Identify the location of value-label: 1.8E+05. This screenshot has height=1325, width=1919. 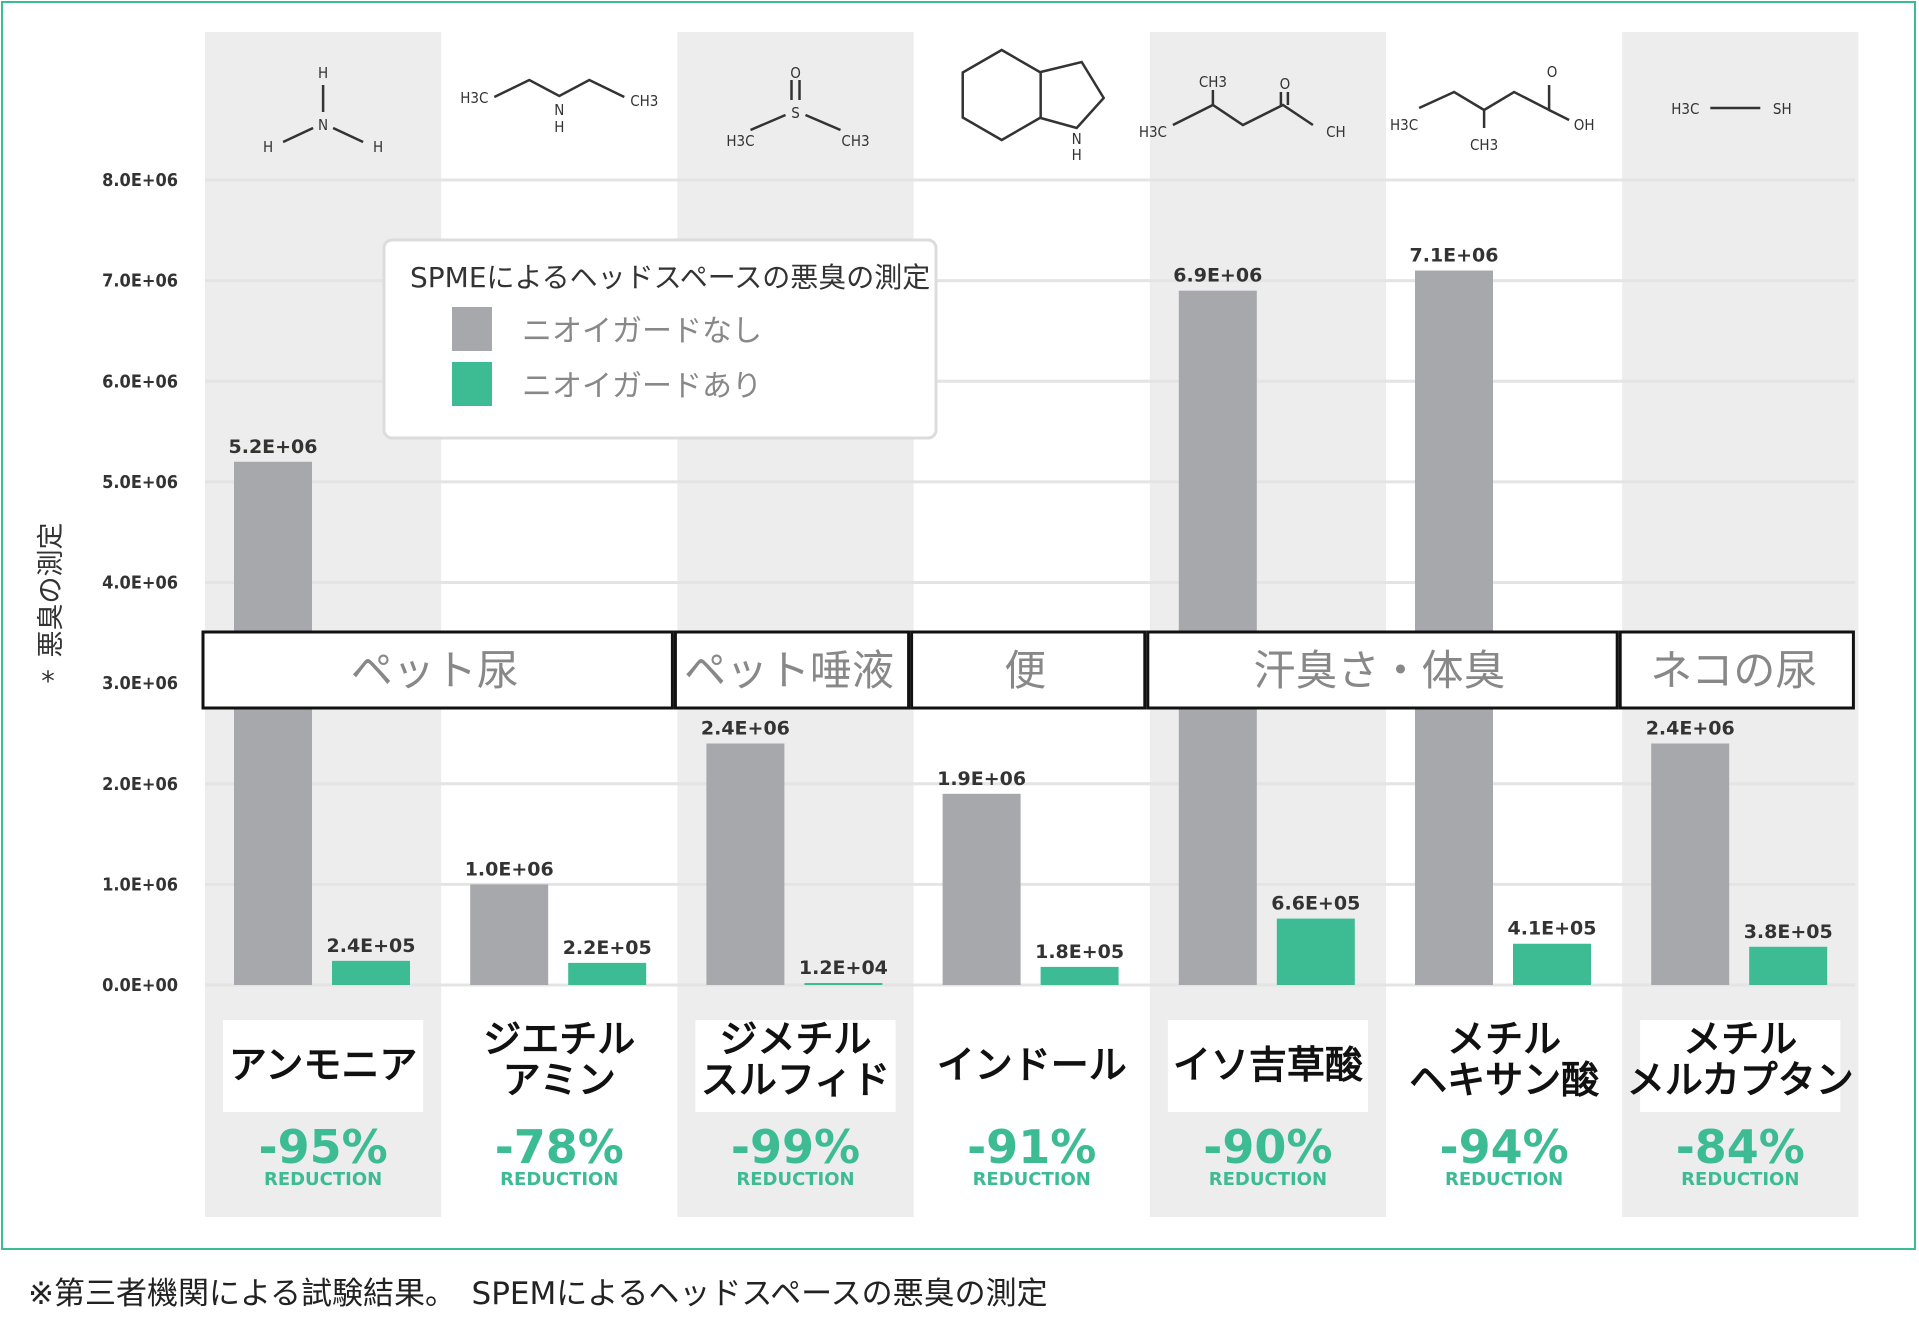
(1079, 952).